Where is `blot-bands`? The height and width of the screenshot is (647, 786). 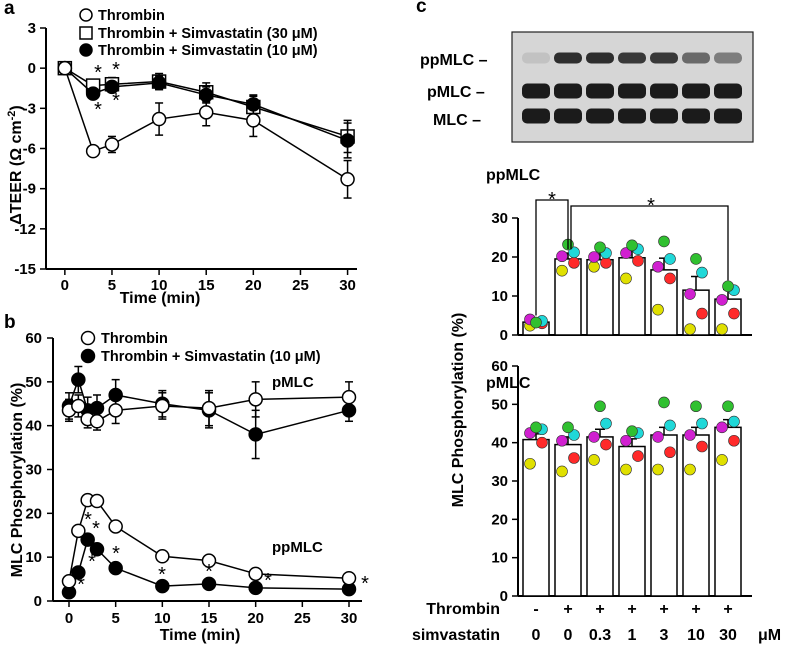
blot-bands is located at coordinates (632, 88).